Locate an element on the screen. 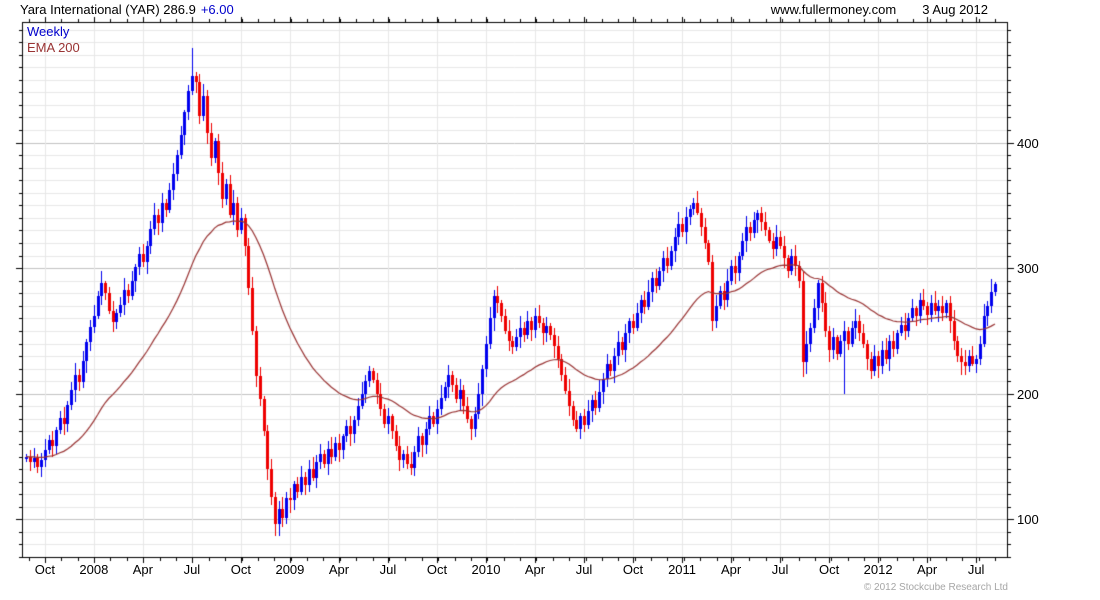  x-axis-label: 2009 is located at coordinates (290, 569).